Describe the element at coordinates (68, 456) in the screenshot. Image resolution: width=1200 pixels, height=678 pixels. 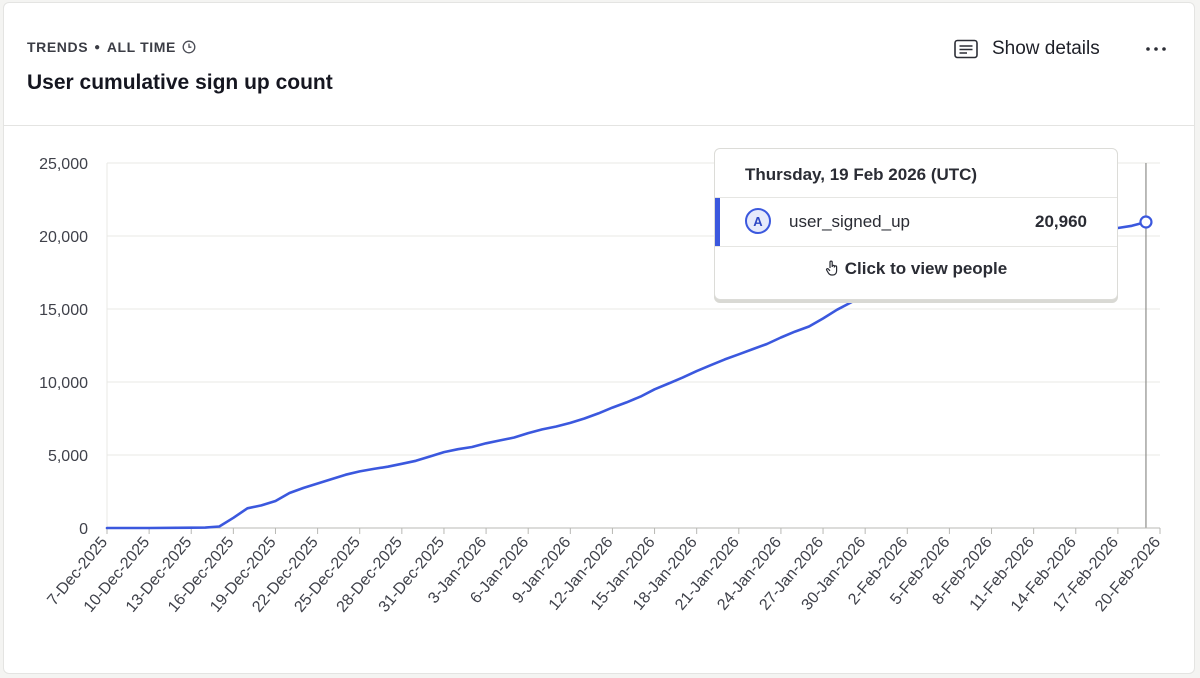
I see `y-tick-label: 5,000` at that location.